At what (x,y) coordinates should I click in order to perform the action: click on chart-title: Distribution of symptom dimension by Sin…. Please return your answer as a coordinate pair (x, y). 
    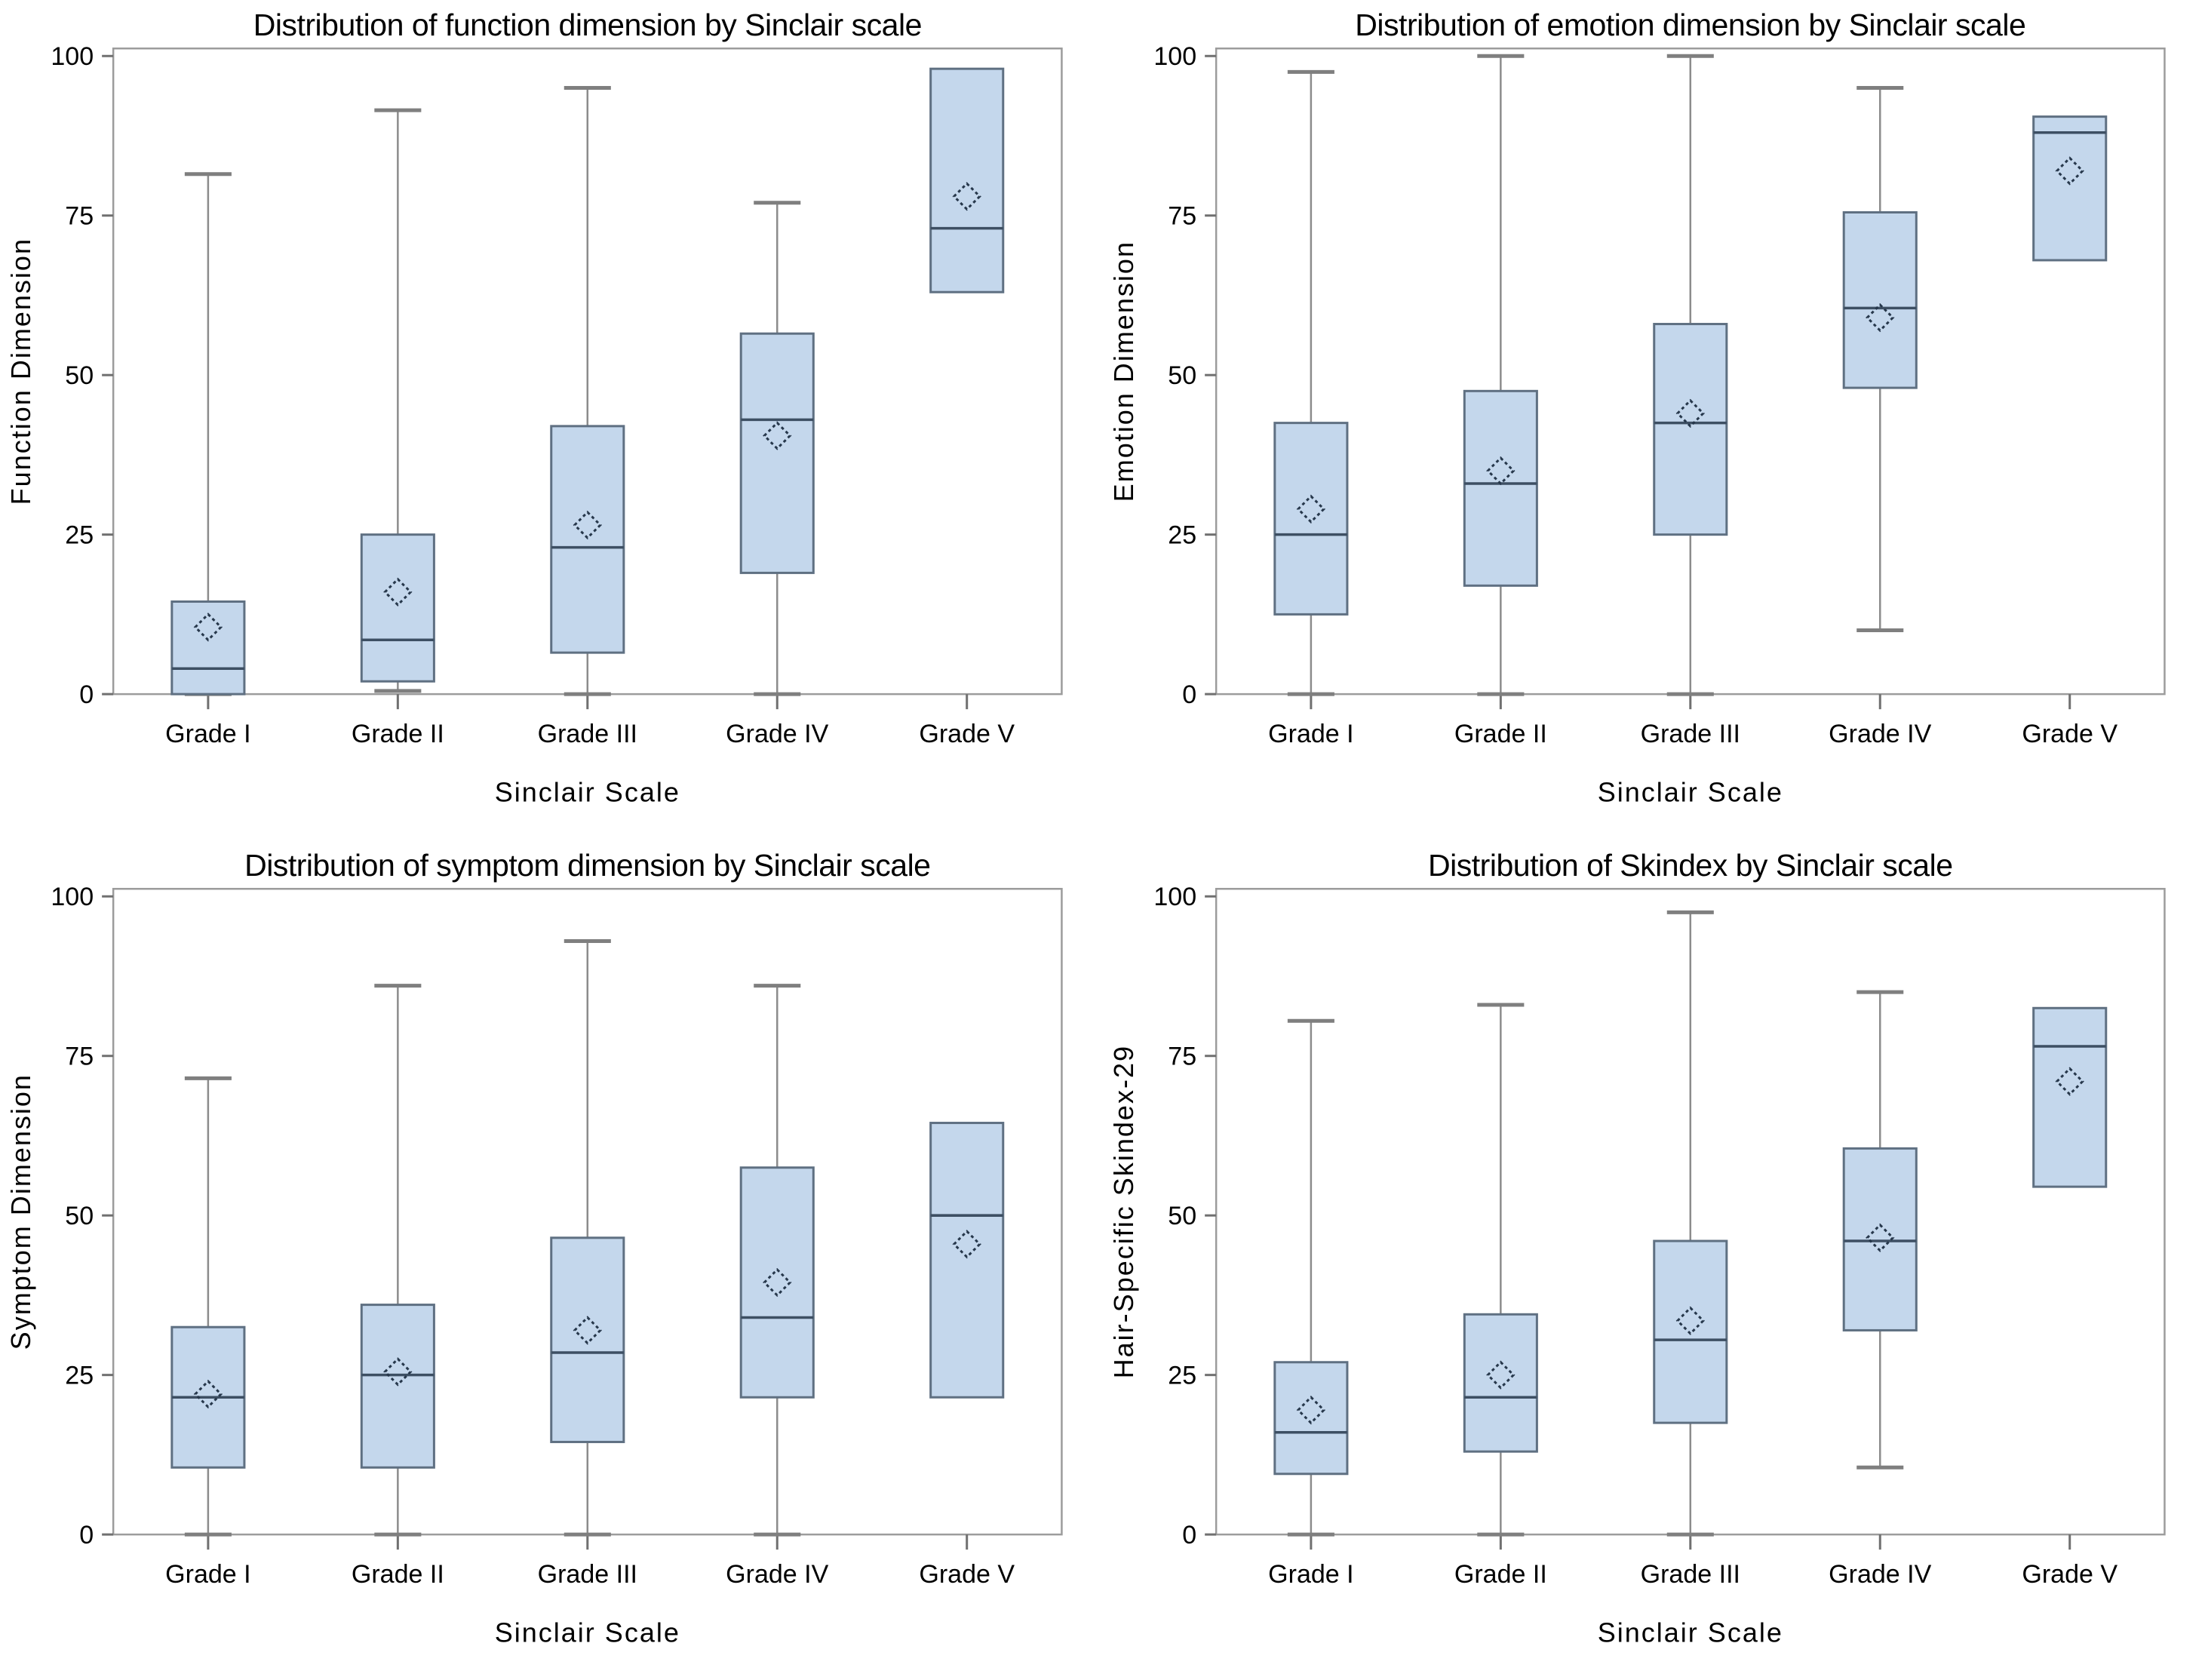
    Looking at the image, I should click on (587, 865).